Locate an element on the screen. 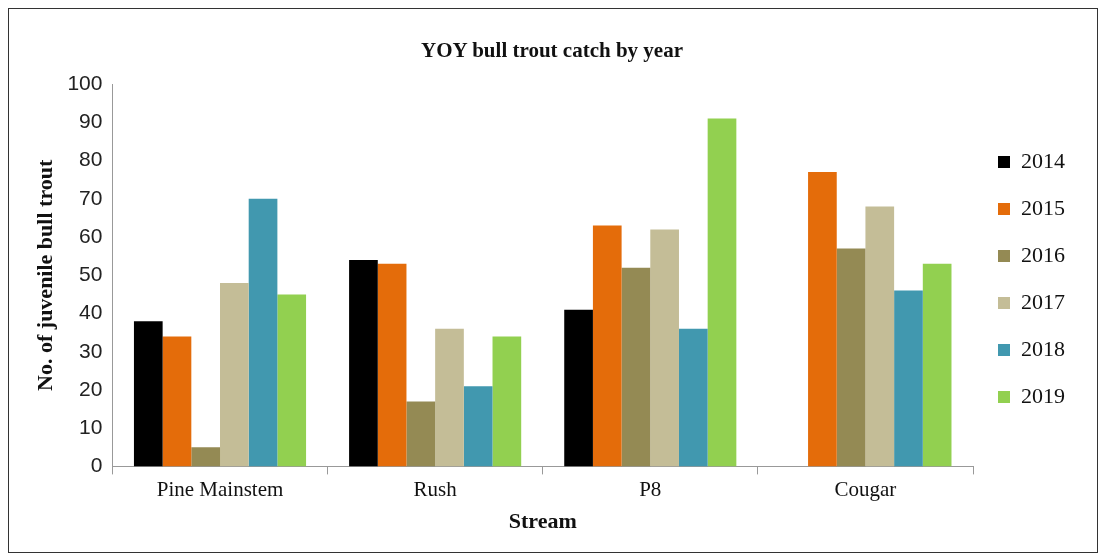 The image size is (1109, 559). x-tick-label: P8 is located at coordinates (650, 488).